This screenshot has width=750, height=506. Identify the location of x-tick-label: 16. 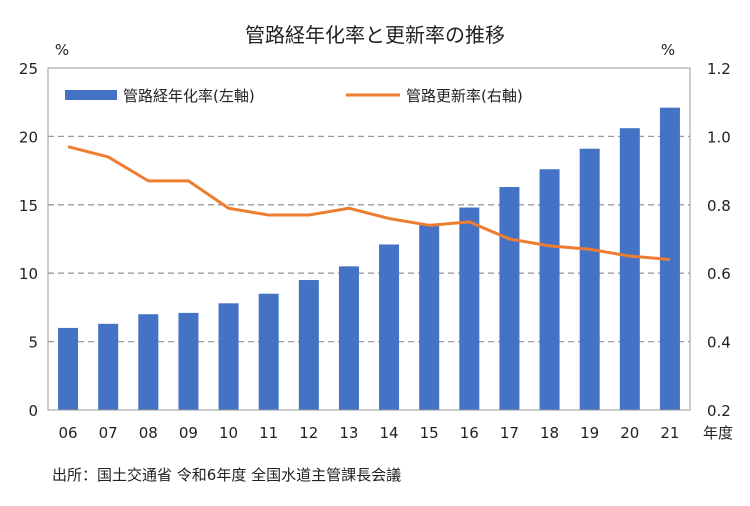
(469, 433).